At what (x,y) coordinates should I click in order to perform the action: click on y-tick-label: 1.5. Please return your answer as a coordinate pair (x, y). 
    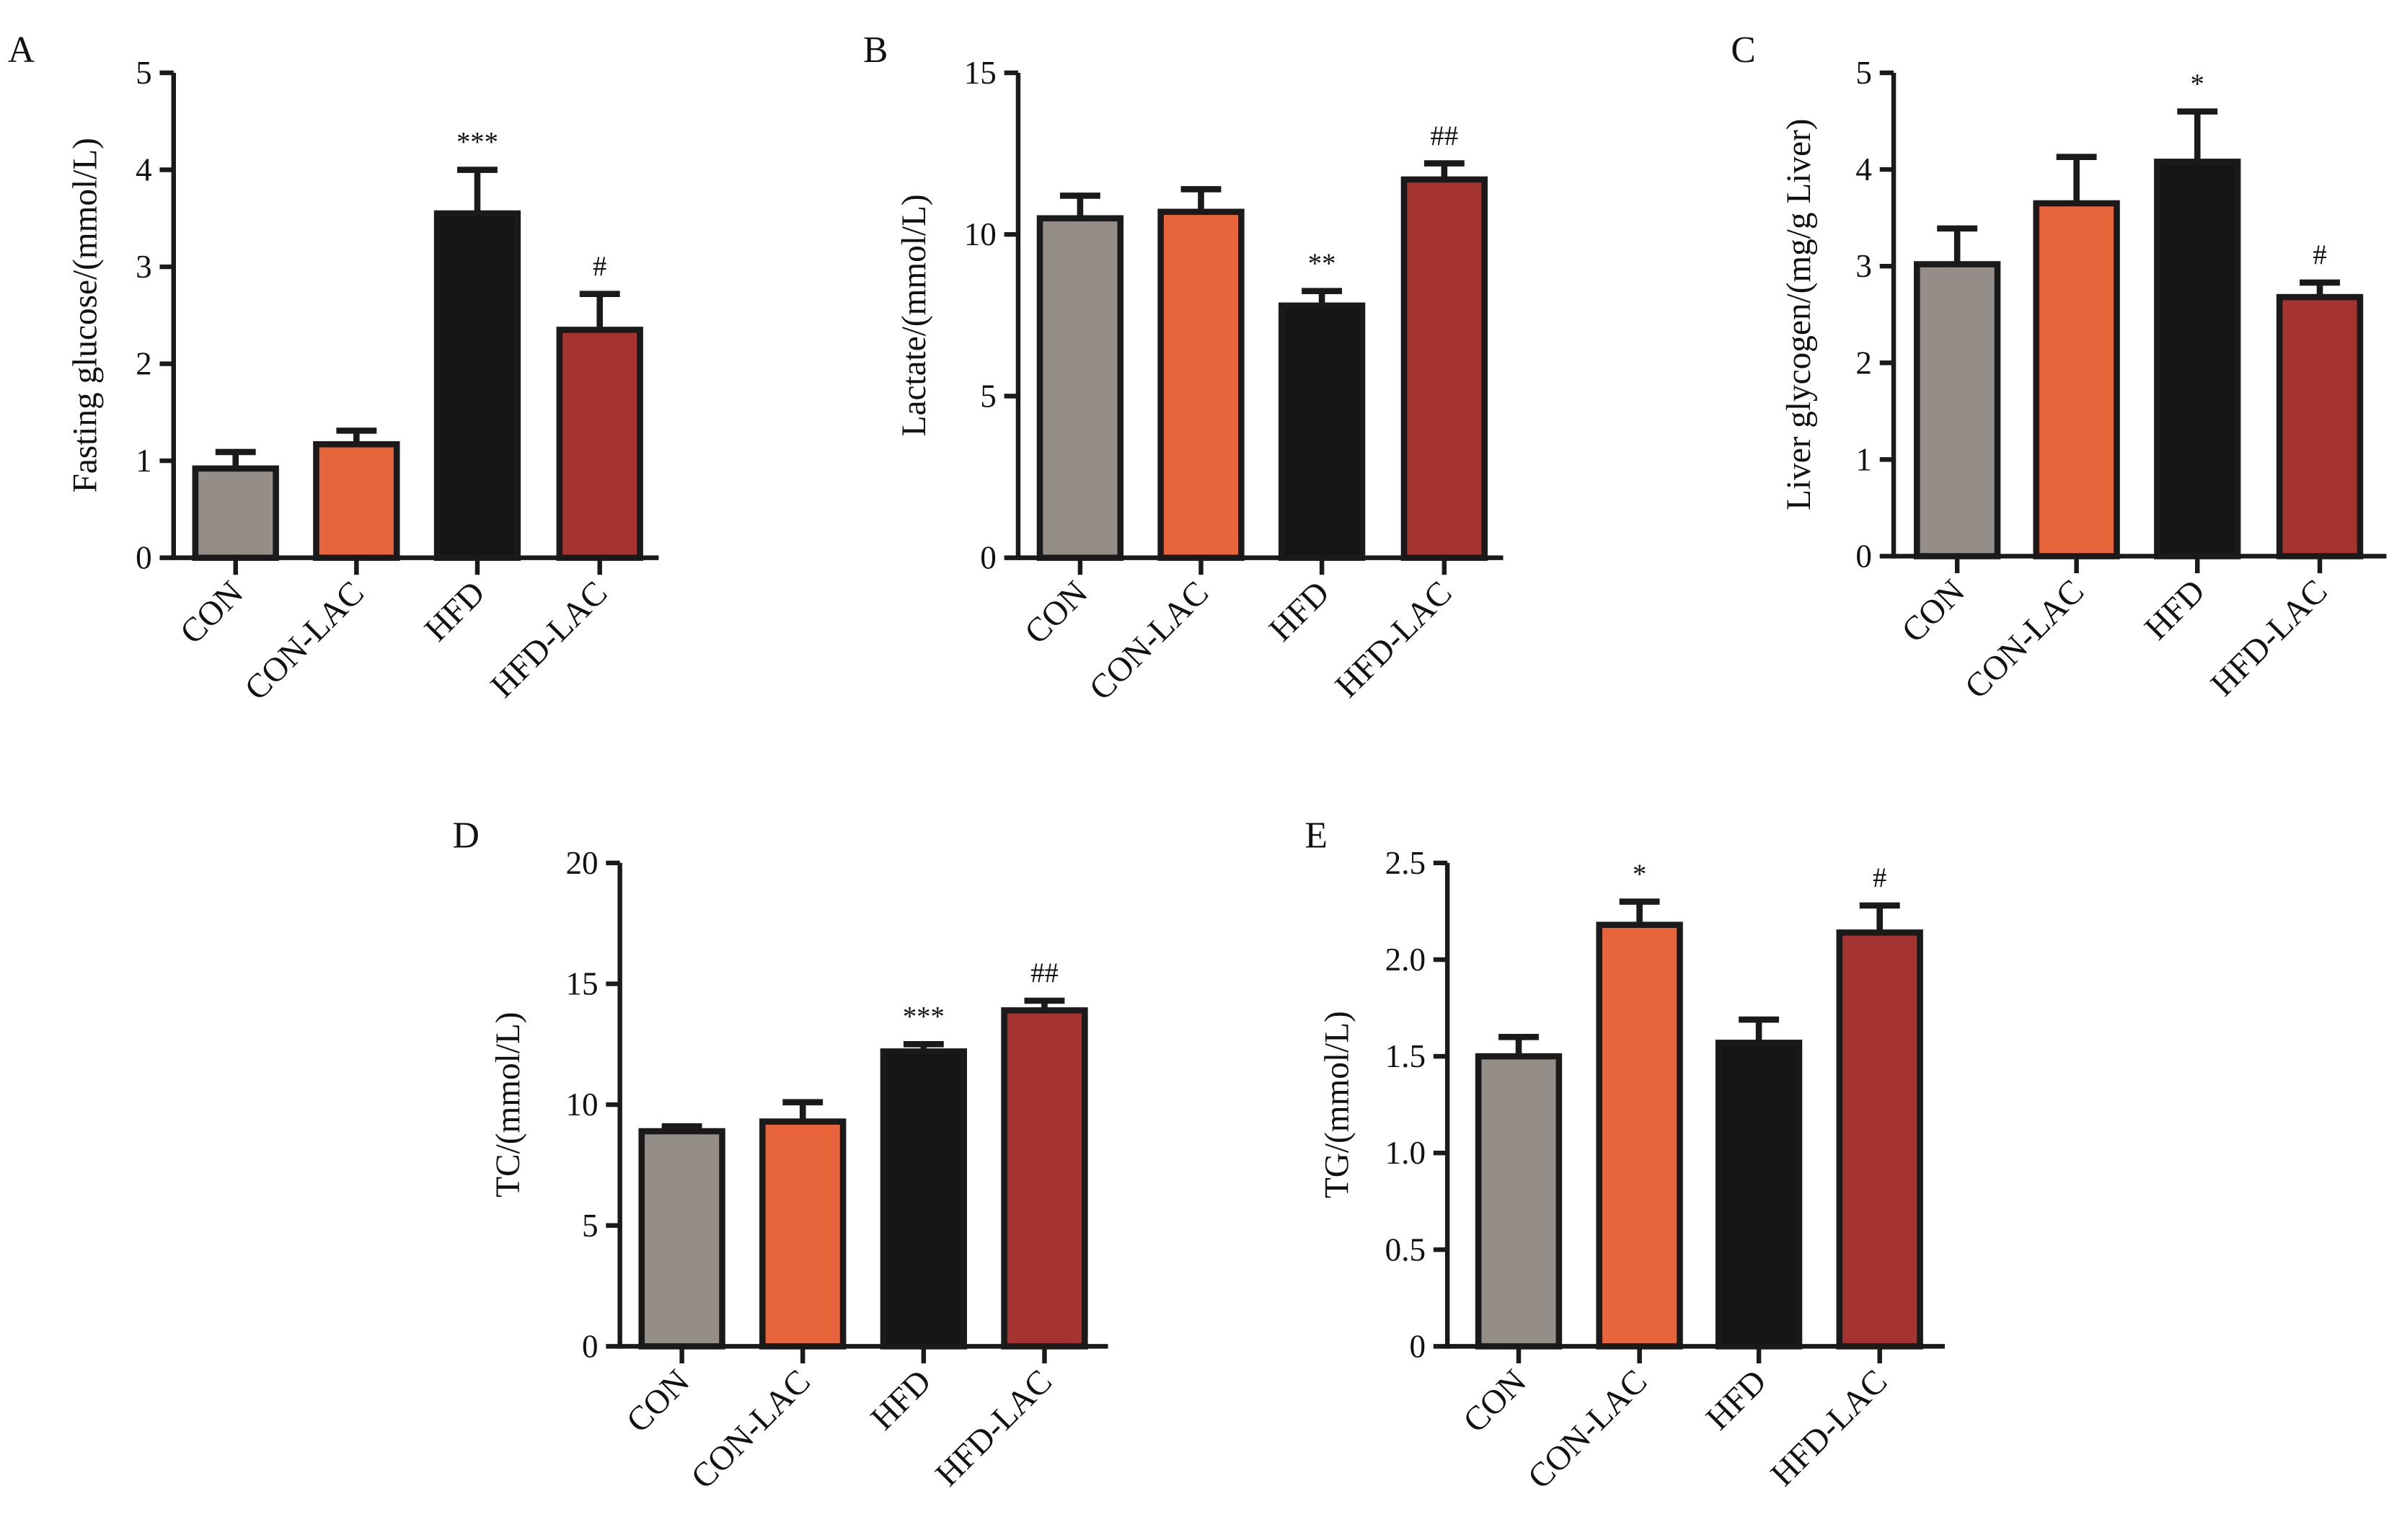
    Looking at the image, I should click on (1405, 1056).